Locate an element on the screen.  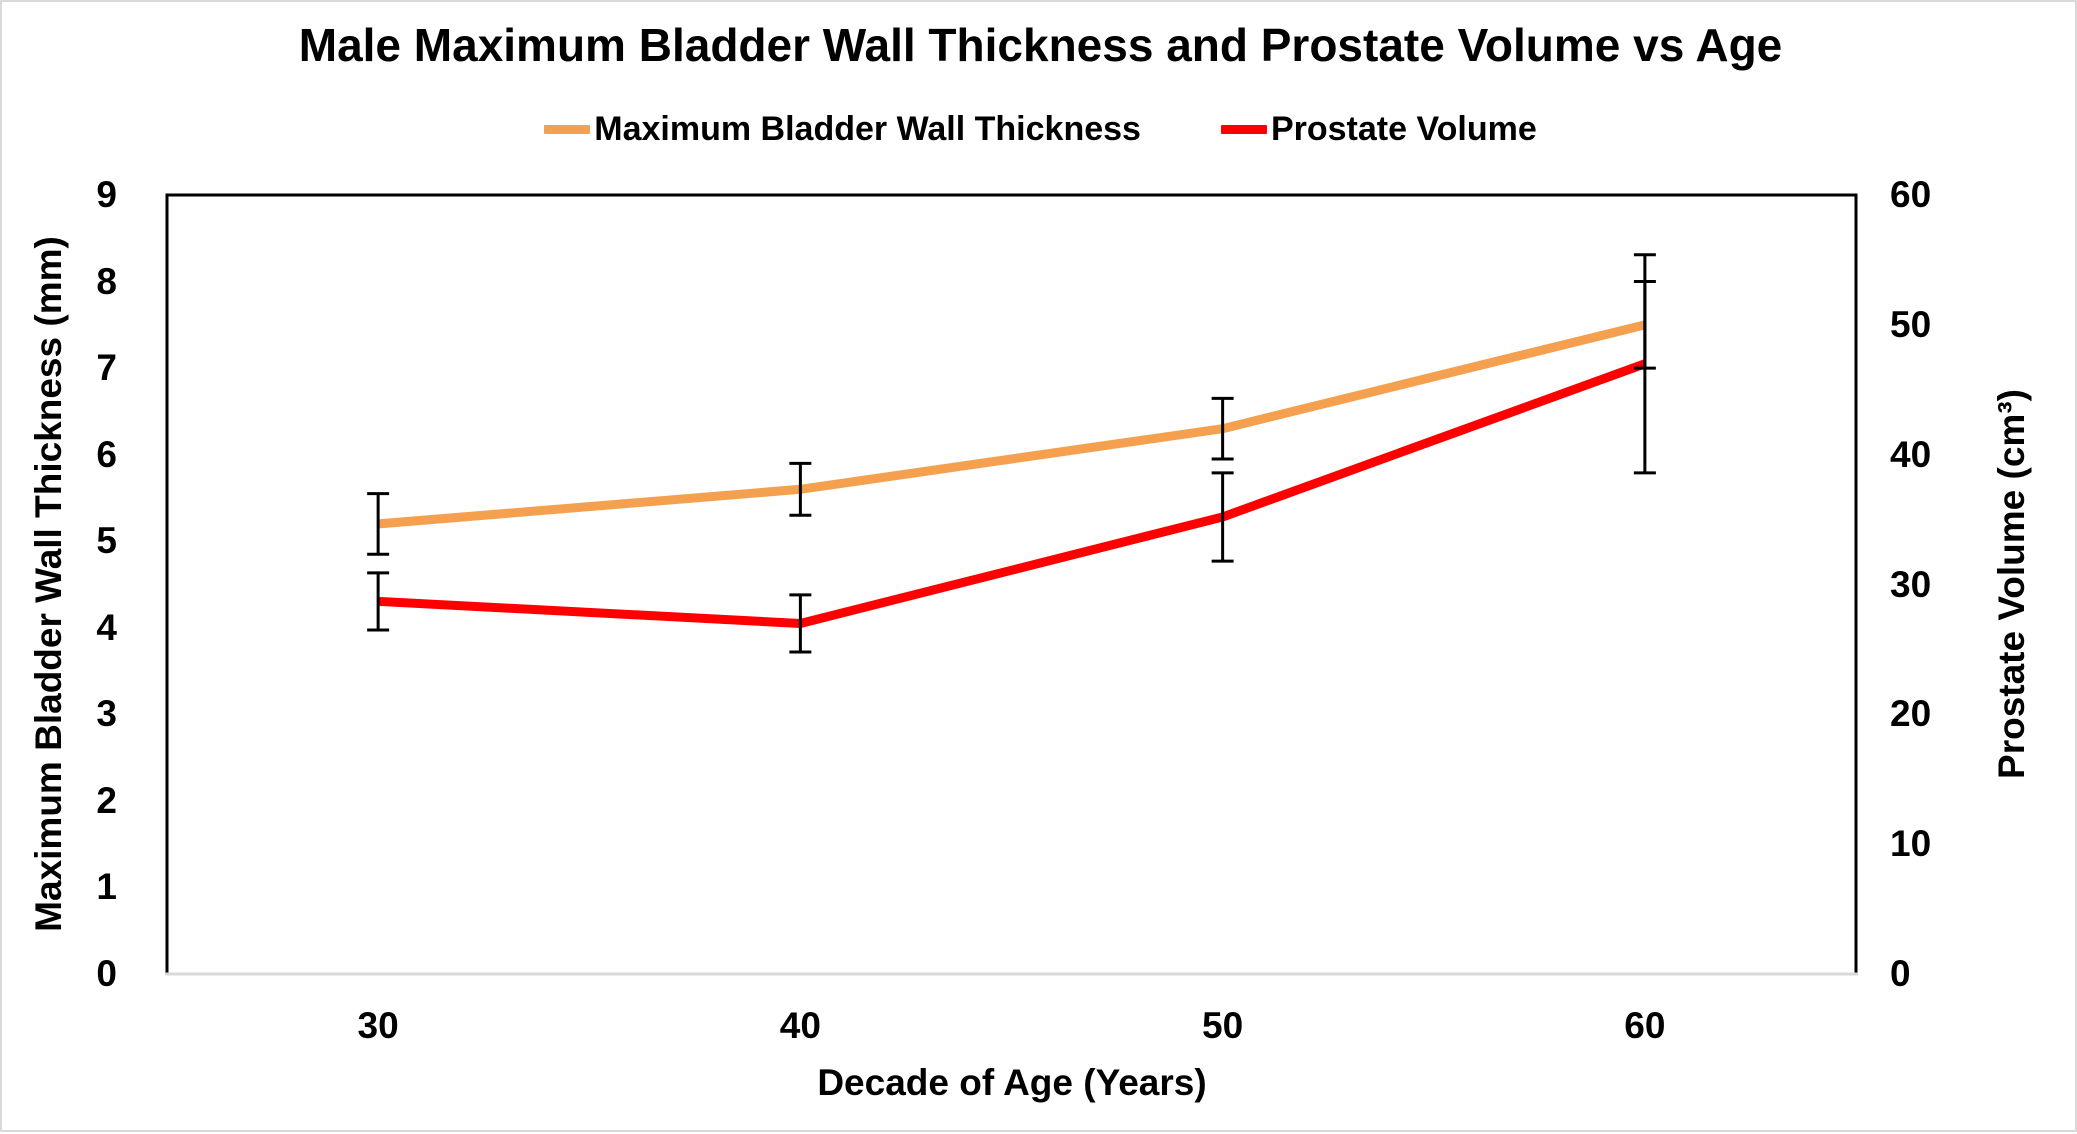
right-axis-tick-0: 0 is located at coordinates (1900, 973).